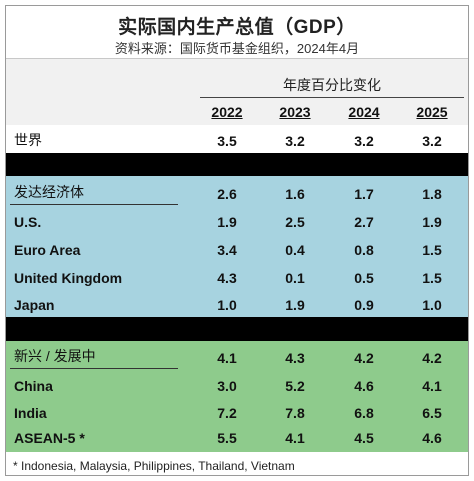  What do you see at coordinates (432, 112) in the screenshot?
I see `year-header-2025: 2025` at bounding box center [432, 112].